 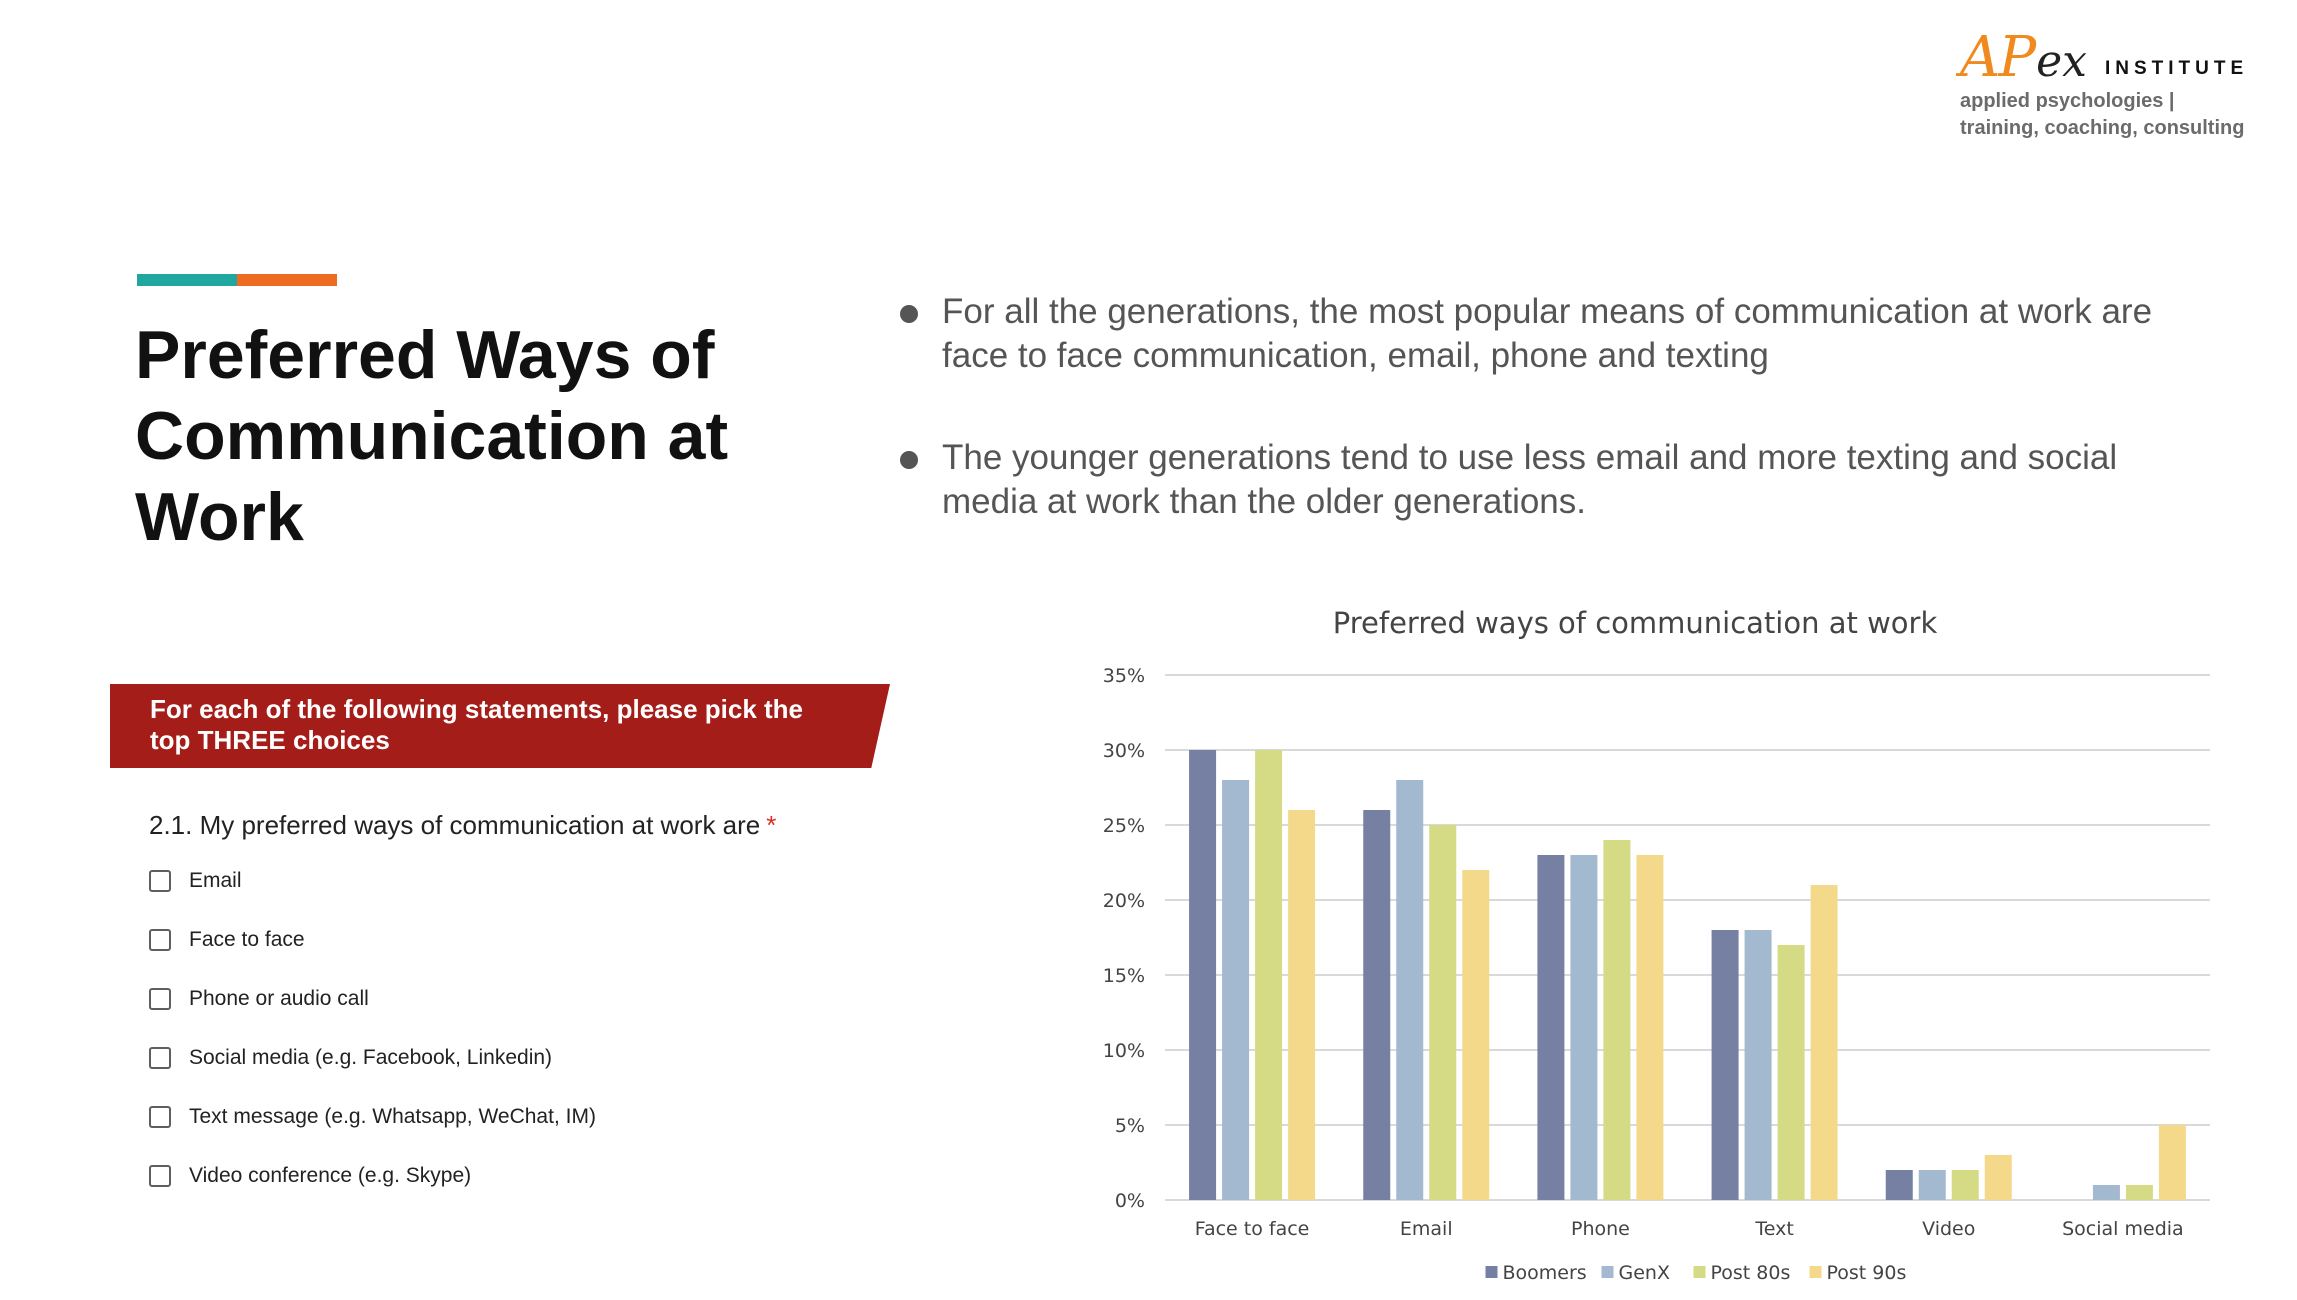 What do you see at coordinates (1130, 1126) in the screenshot?
I see `y-tick-label: 5%` at bounding box center [1130, 1126].